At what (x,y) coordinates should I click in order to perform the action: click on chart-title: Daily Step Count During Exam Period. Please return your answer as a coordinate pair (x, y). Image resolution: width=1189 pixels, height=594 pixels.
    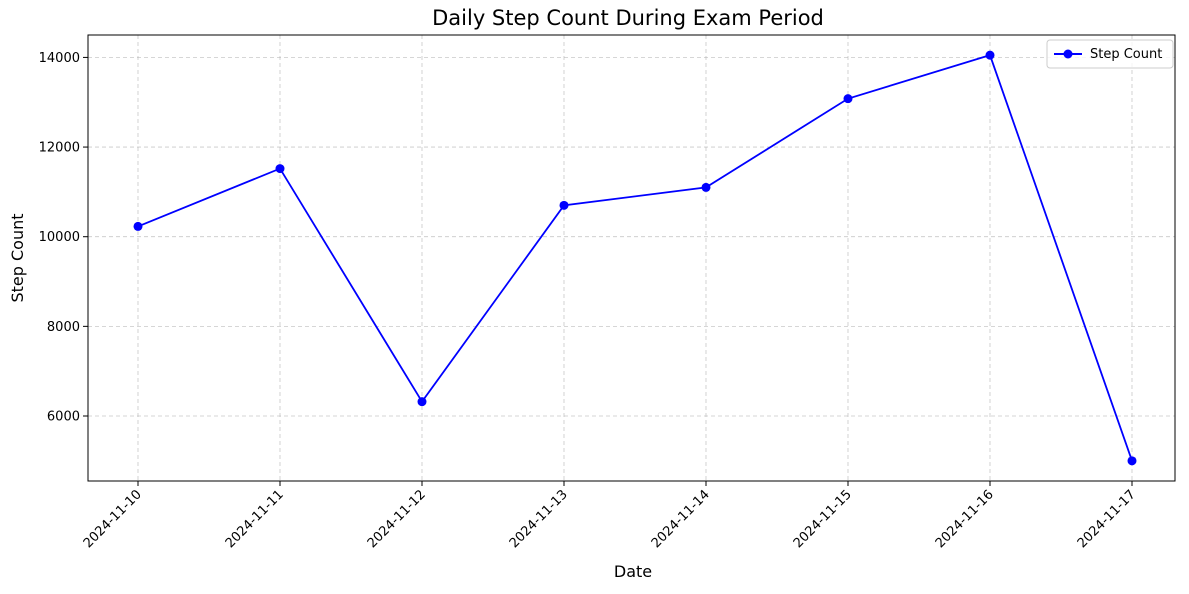
    Looking at the image, I should click on (628, 18).